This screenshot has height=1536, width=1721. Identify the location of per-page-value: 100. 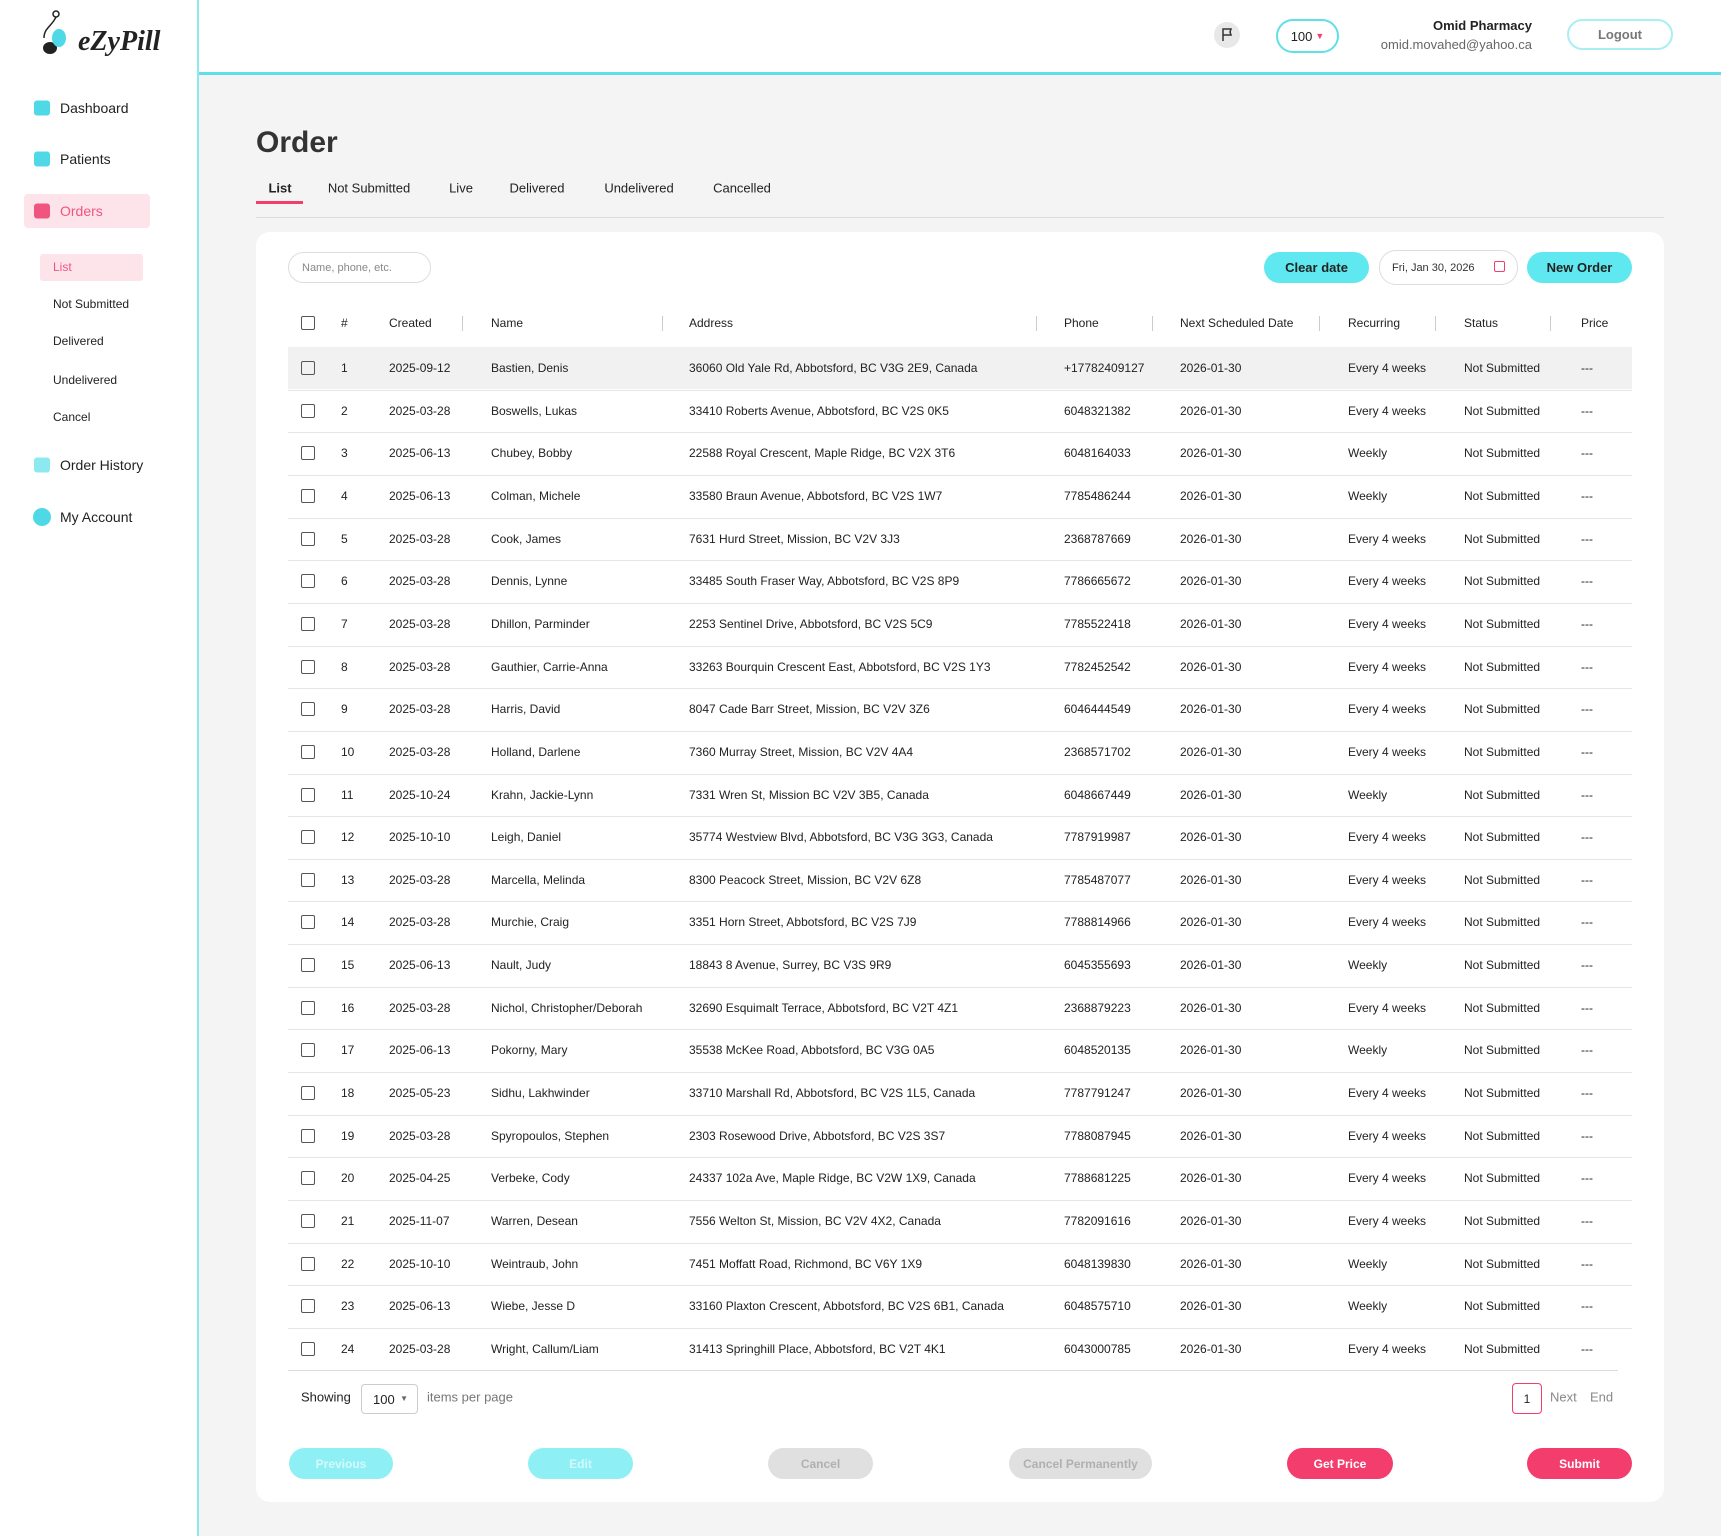
(384, 1399).